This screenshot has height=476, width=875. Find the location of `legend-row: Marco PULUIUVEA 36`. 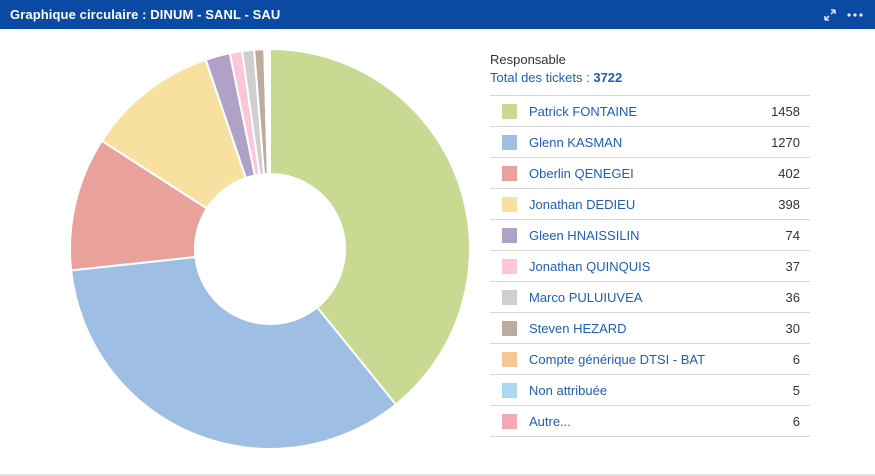

legend-row: Marco PULUIUVEA 36 is located at coordinates (650, 297).